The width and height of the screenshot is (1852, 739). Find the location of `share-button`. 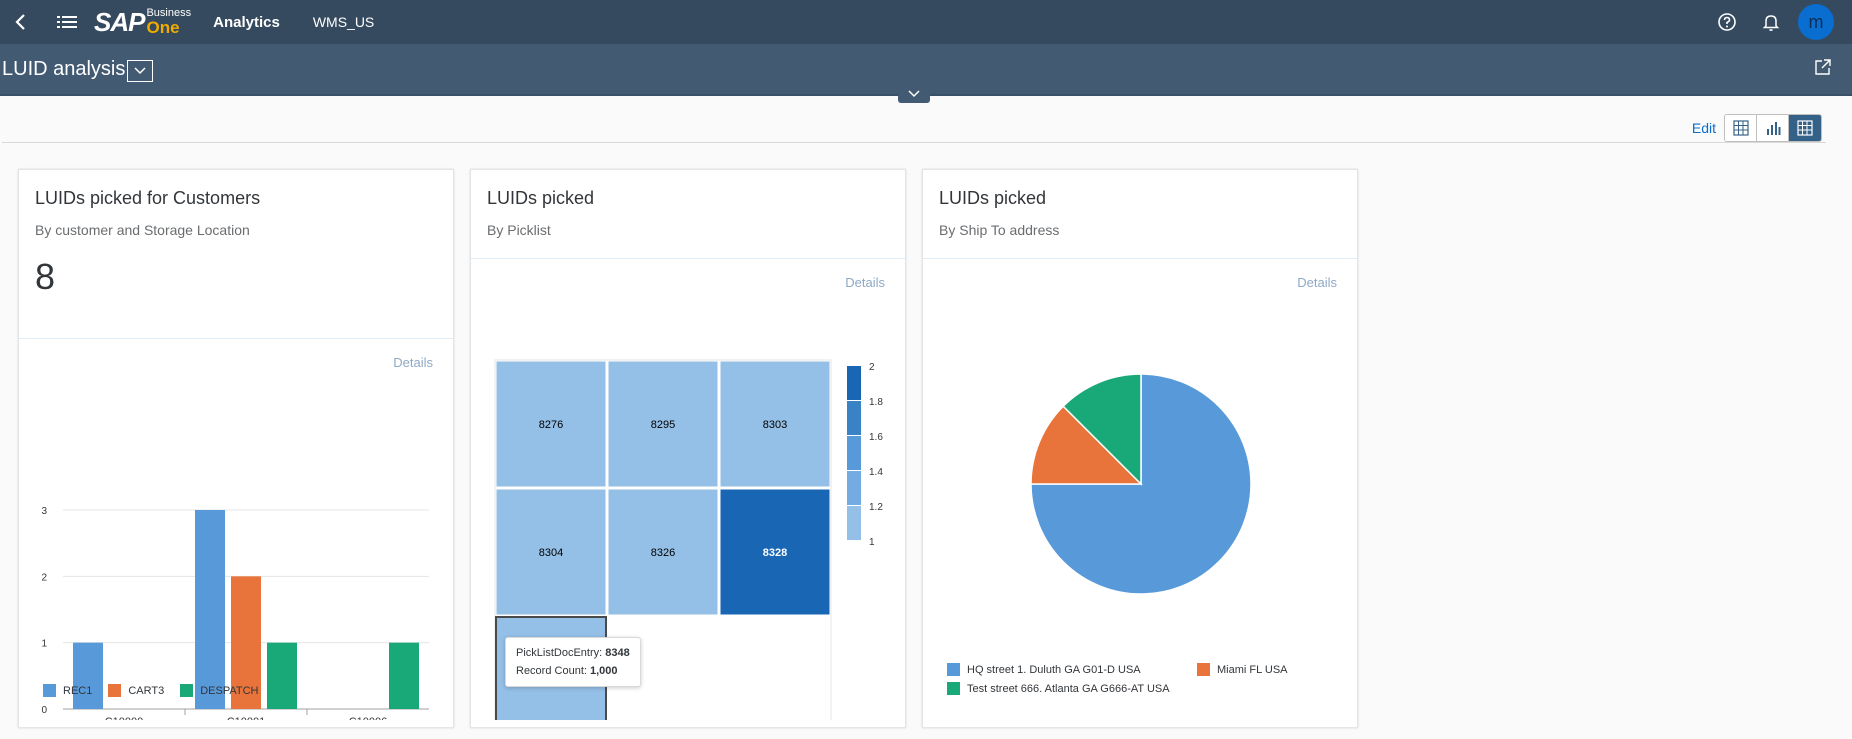

share-button is located at coordinates (1823, 69).